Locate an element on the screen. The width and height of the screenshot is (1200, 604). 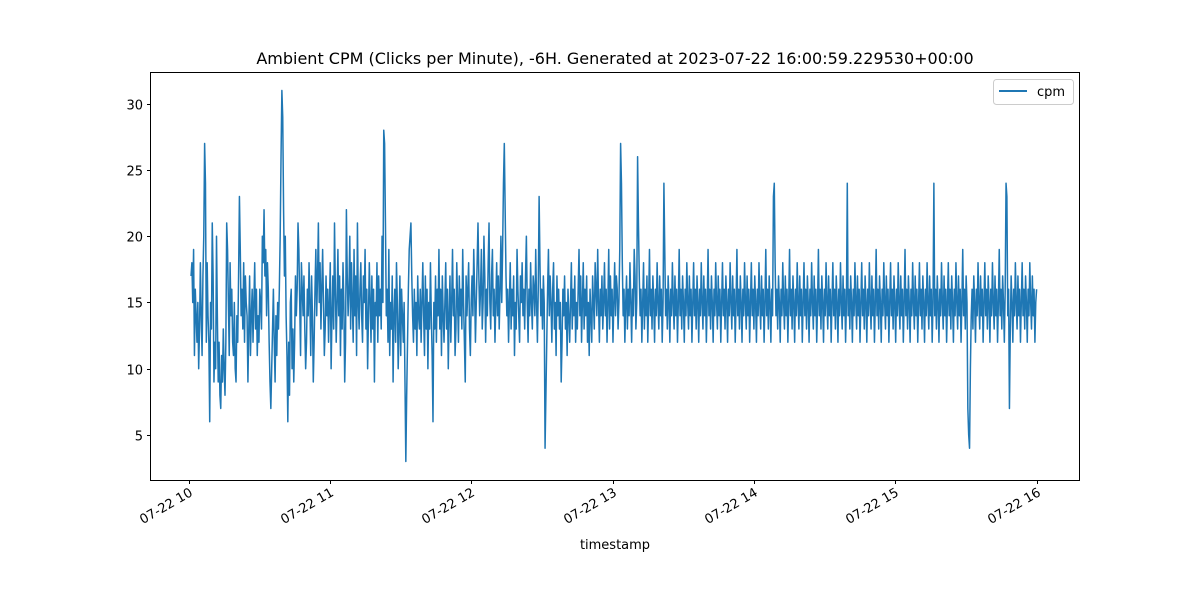
y-tick-label-15: 15 is located at coordinates (134, 304).